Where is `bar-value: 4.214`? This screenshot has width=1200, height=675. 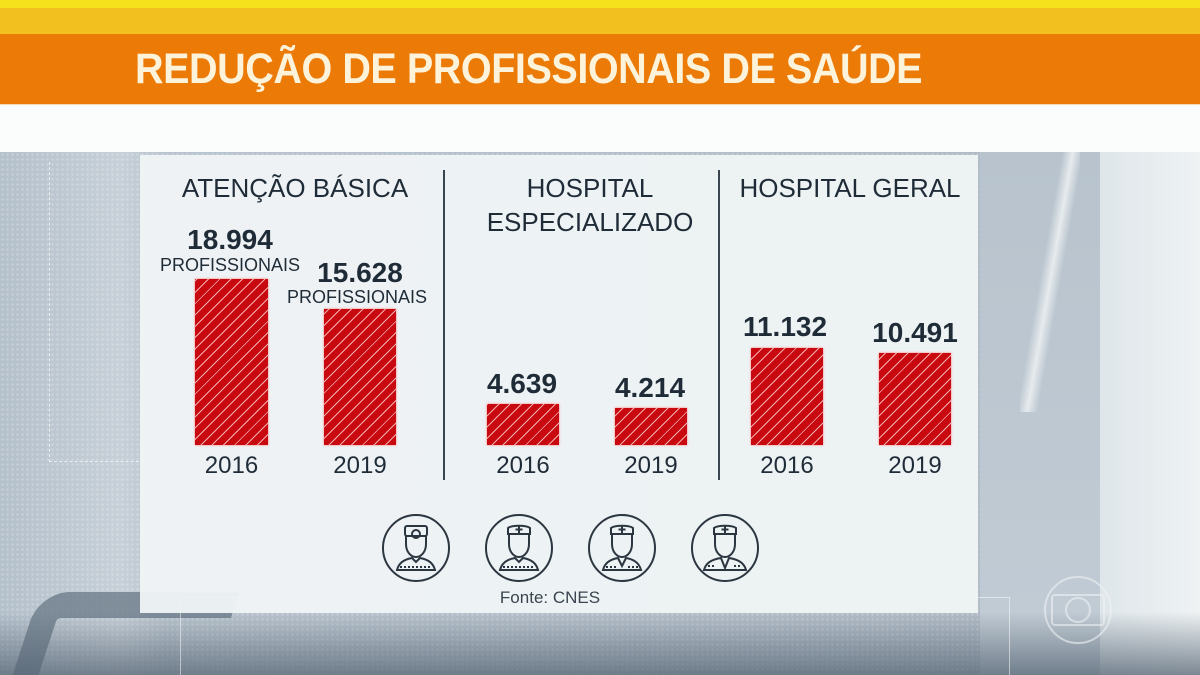
bar-value: 4.214 is located at coordinates (650, 387).